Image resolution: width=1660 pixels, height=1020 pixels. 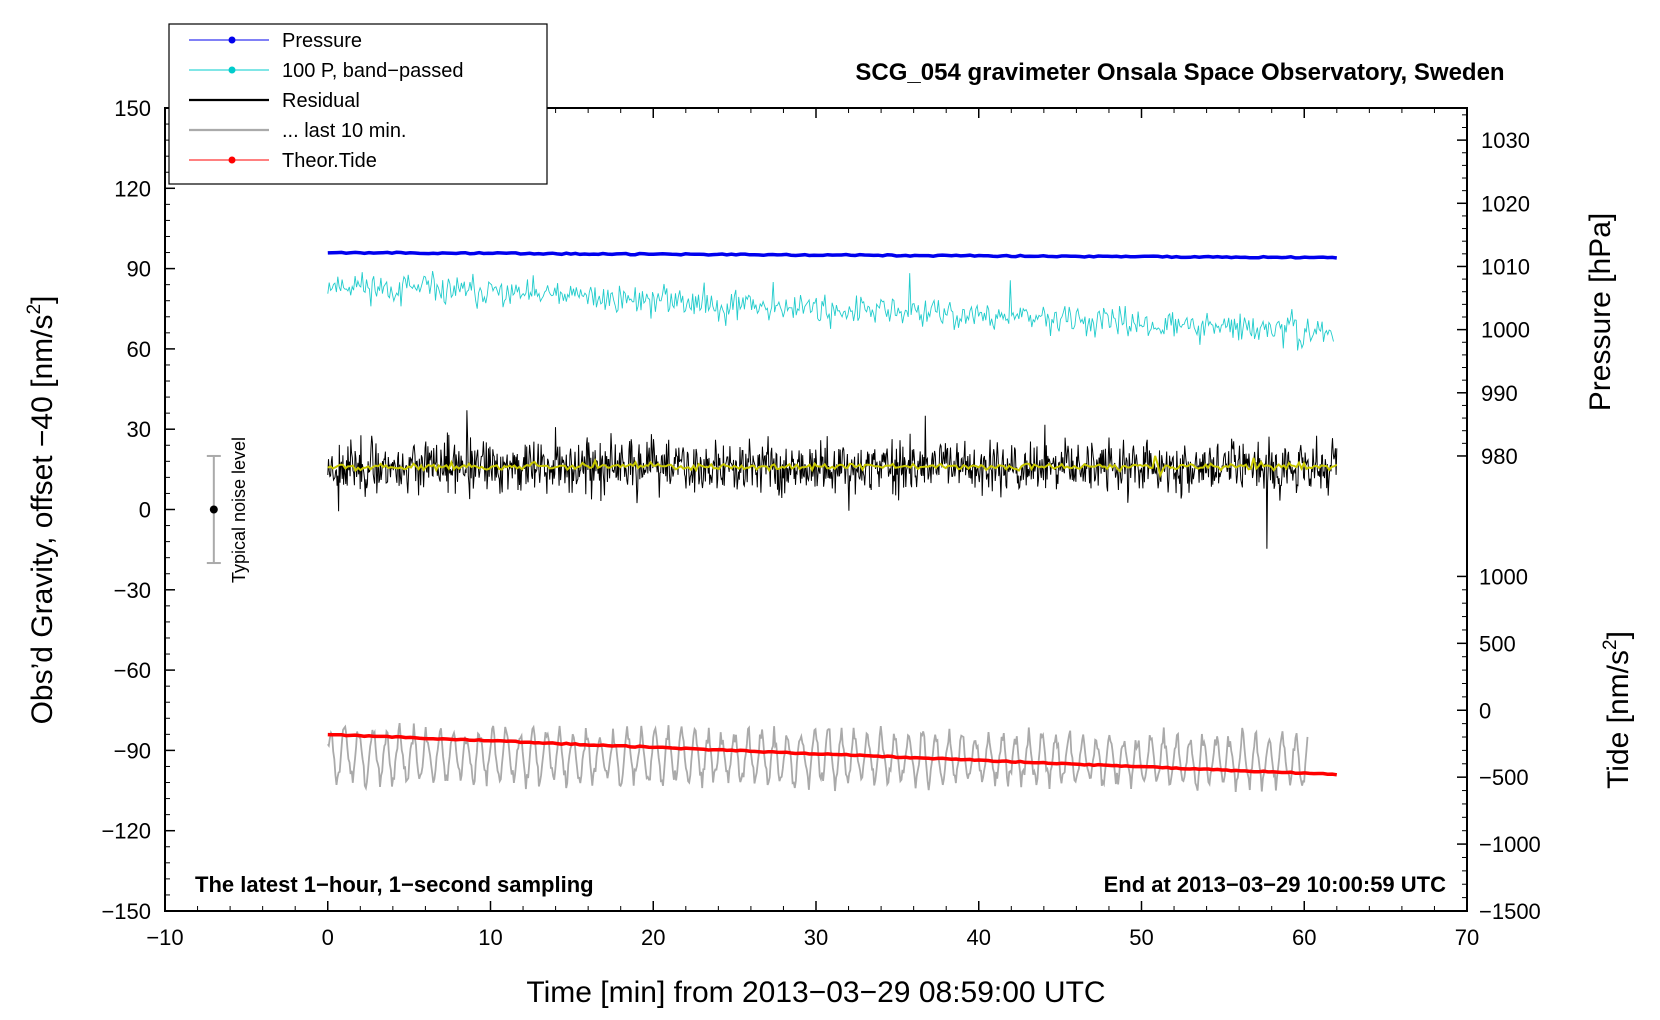 What do you see at coordinates (1467, 937) in the screenshot?
I see `x-tick-label: 70` at bounding box center [1467, 937].